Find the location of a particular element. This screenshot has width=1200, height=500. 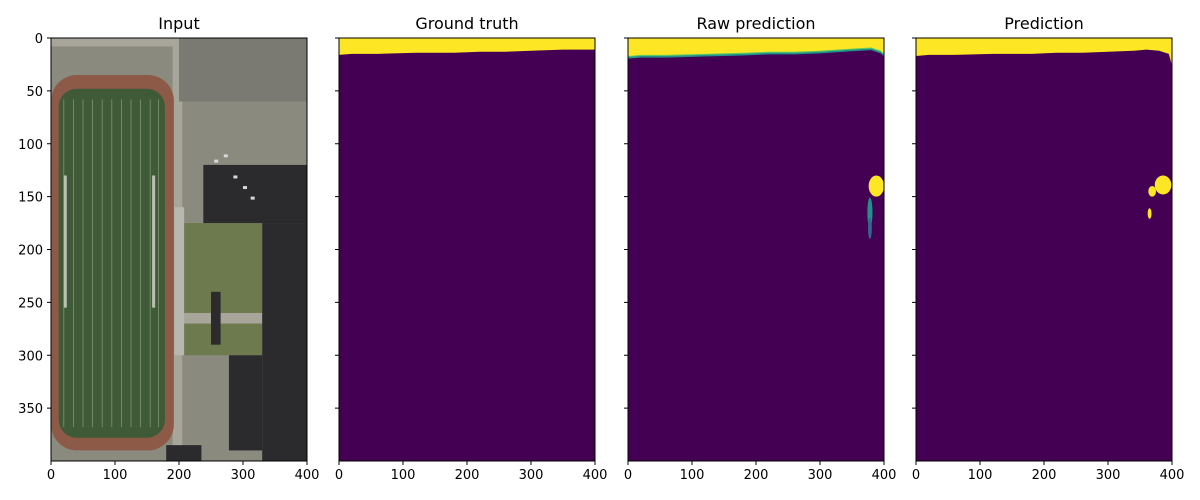

panel-title: Raw prediction is located at coordinates (755, 23).